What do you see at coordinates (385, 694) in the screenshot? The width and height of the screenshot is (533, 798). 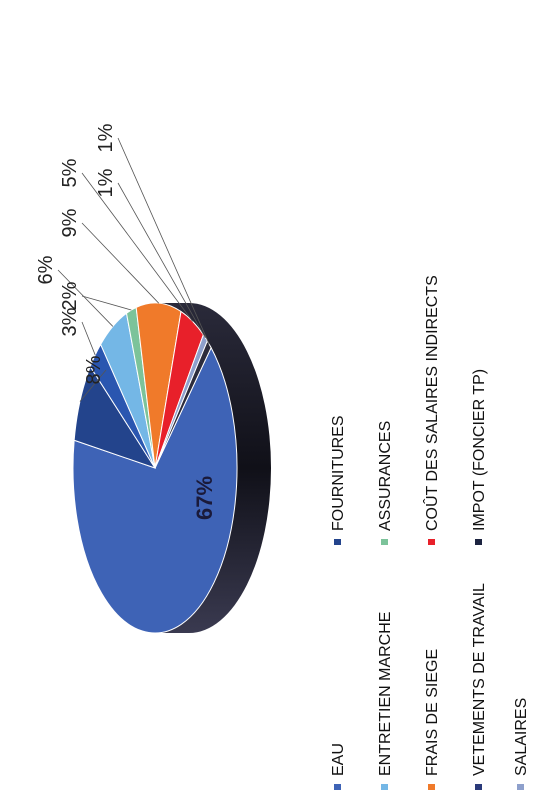 I see `legend-label: ENTRETIEN MARCHE` at bounding box center [385, 694].